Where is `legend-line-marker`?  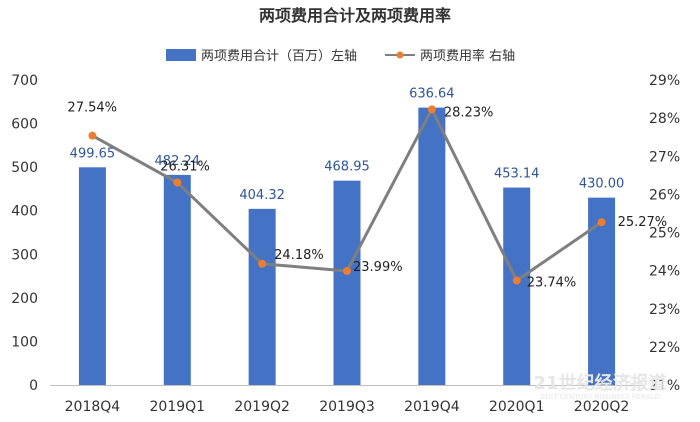
legend-line-marker is located at coordinates (400, 55).